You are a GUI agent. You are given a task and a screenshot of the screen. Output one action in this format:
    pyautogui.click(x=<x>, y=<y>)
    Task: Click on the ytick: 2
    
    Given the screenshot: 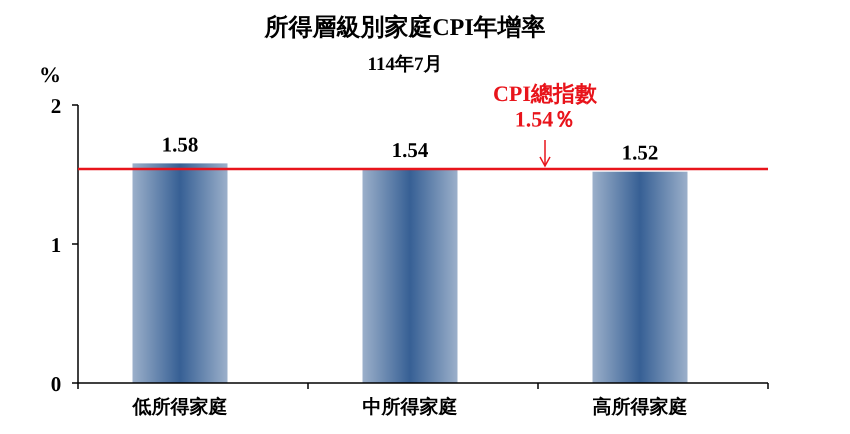 What is the action you would take?
    pyautogui.click(x=56, y=106)
    